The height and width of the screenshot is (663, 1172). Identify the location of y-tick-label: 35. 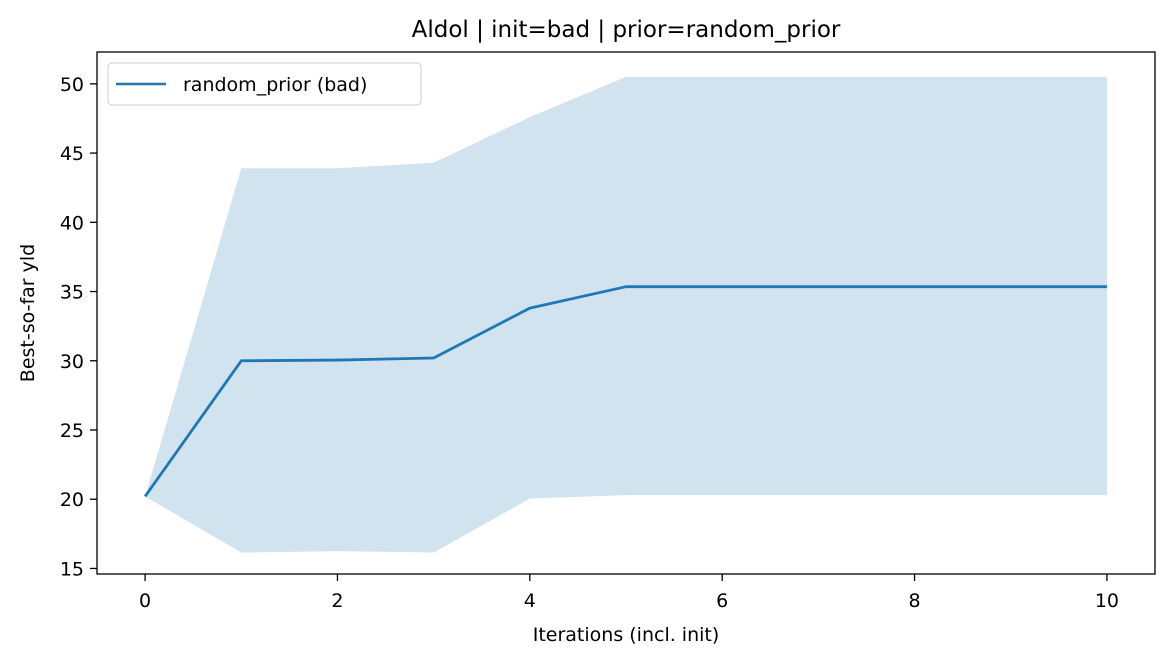
(72, 293).